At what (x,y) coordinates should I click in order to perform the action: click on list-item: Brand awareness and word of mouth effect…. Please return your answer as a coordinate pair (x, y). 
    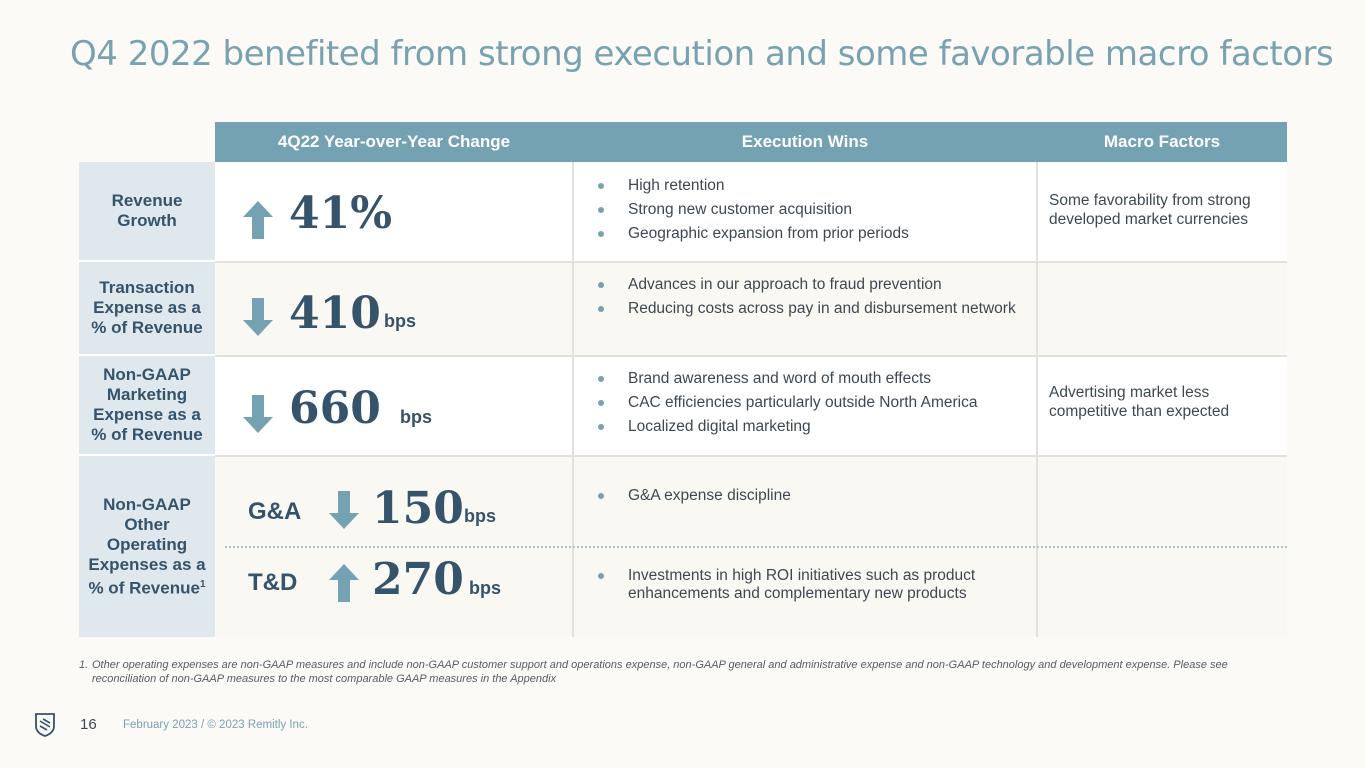
    Looking at the image, I should click on (787, 379).